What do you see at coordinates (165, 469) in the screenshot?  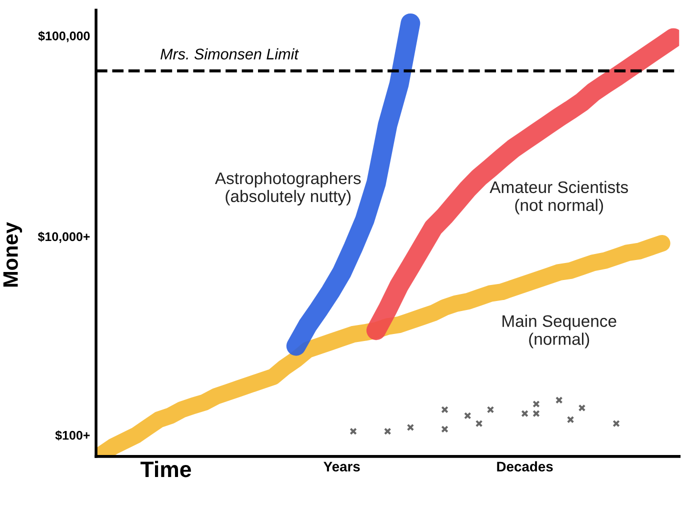 I see `x-axis-title: Time` at bounding box center [165, 469].